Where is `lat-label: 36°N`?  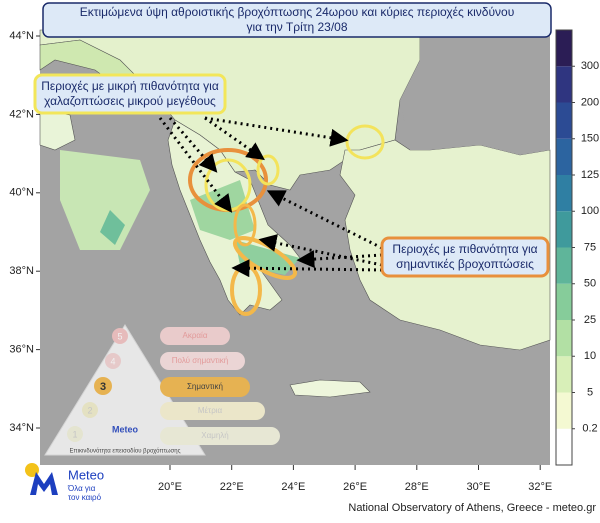 lat-label: 36°N is located at coordinates (21, 350).